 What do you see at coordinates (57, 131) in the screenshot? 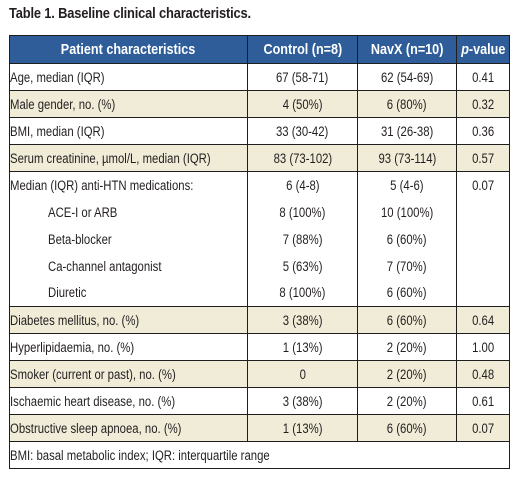
I see `row-label: BMI, median (IQR)` at bounding box center [57, 131].